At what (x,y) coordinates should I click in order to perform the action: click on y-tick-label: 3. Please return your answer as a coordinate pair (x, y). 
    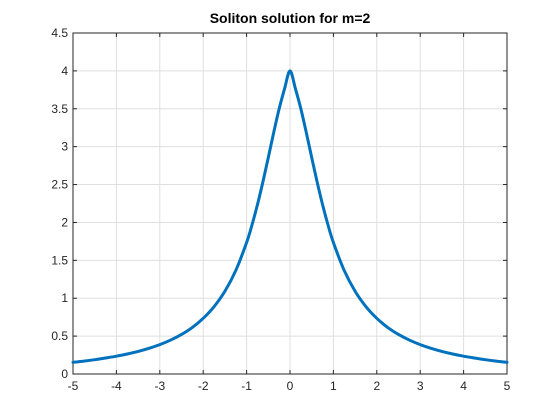
    Looking at the image, I should click on (64, 147).